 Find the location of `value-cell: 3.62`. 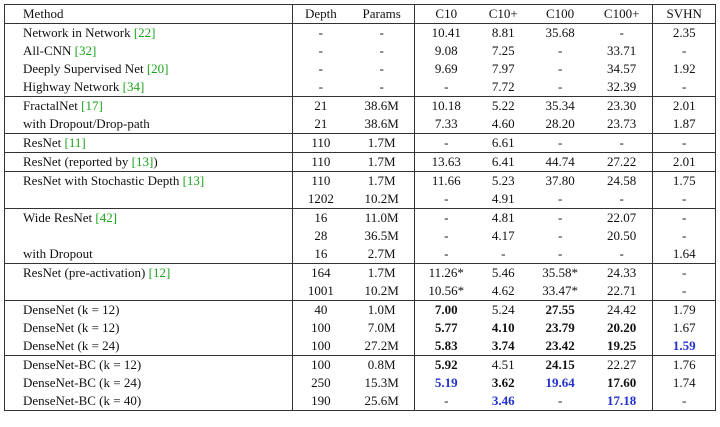

value-cell: 3.62 is located at coordinates (503, 383).